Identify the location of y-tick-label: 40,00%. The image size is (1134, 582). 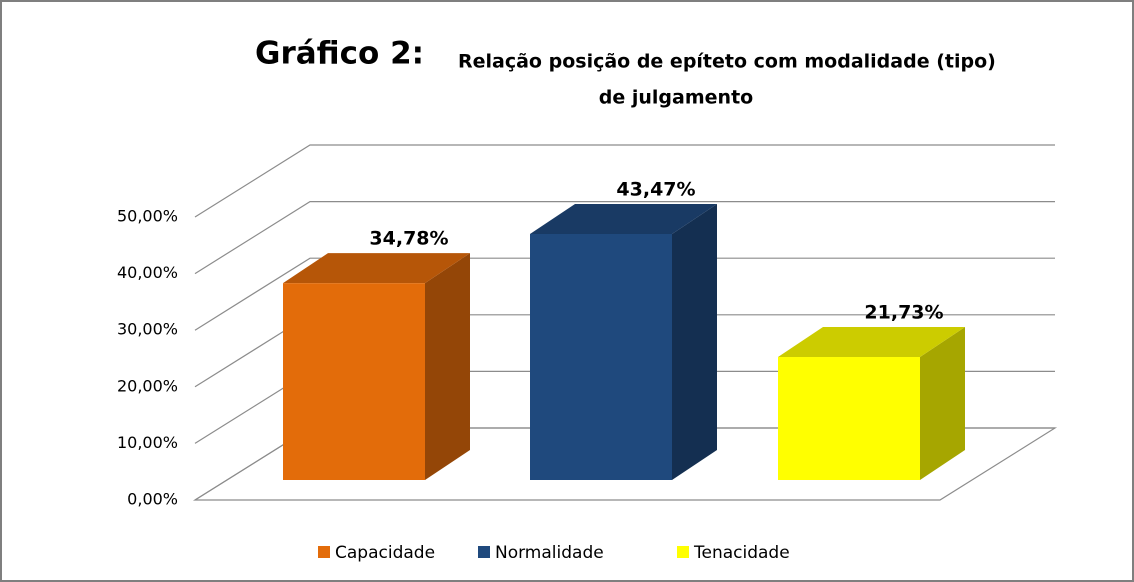
(147, 272).